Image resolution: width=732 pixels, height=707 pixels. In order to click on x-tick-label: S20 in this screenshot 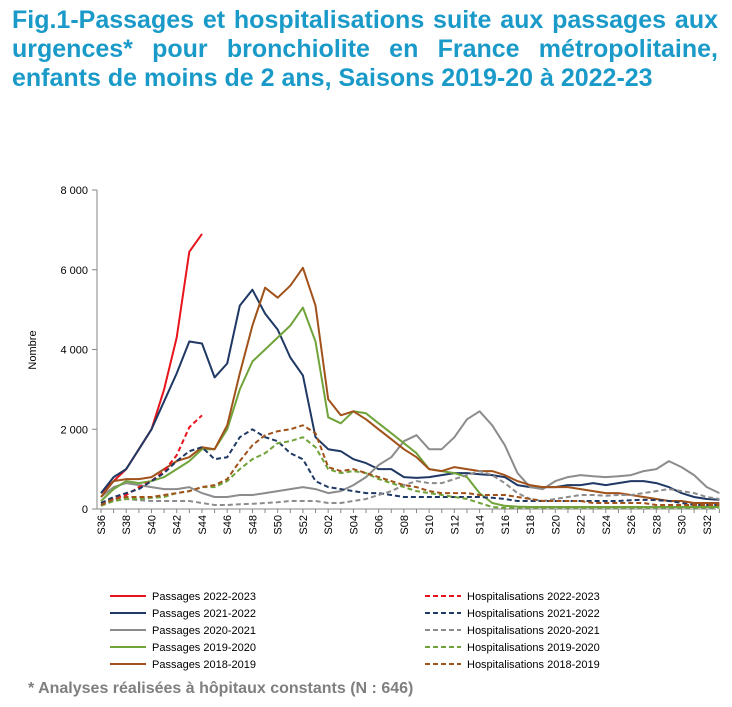, I will do `click(556, 525)`.